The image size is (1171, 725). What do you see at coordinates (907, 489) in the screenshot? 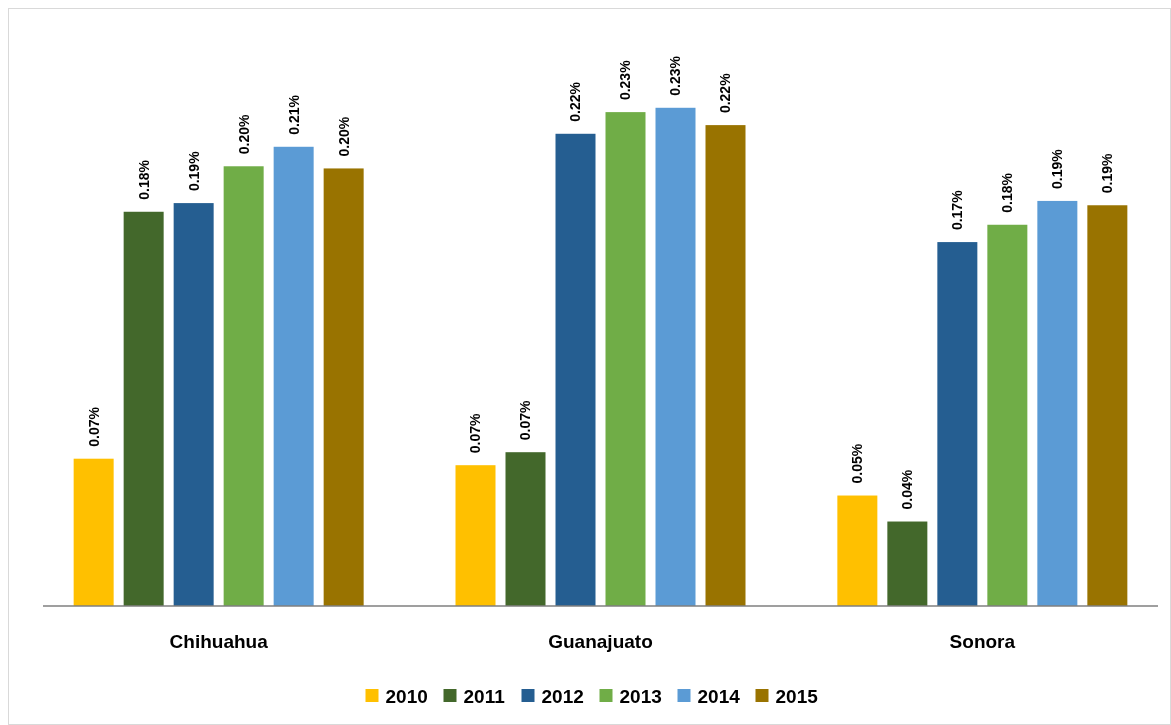
I see `data-label: 0.04%` at bounding box center [907, 489].